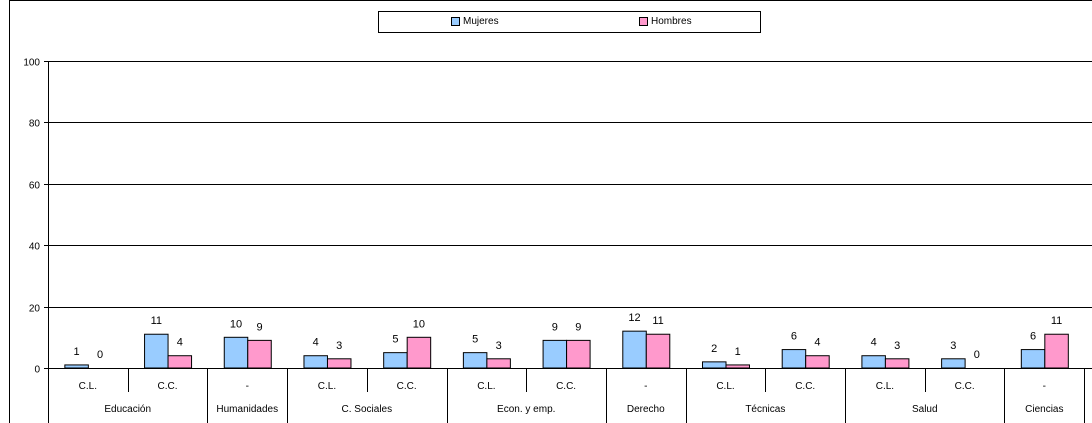 The width and height of the screenshot is (1092, 423). I want to click on group-label-2: C. Sociales, so click(367, 409).